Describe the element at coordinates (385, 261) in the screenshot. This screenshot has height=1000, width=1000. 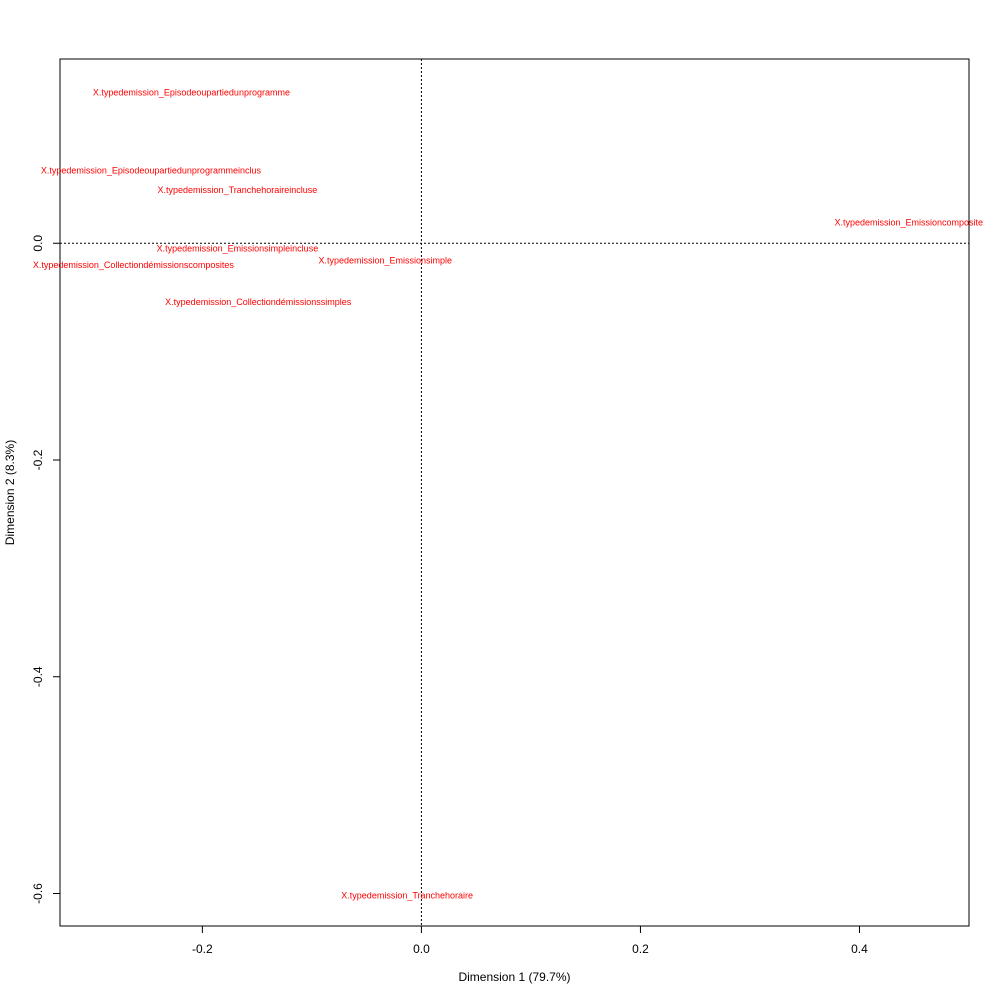
I see `point-label: X.typedemission_Emissionsimple` at that location.